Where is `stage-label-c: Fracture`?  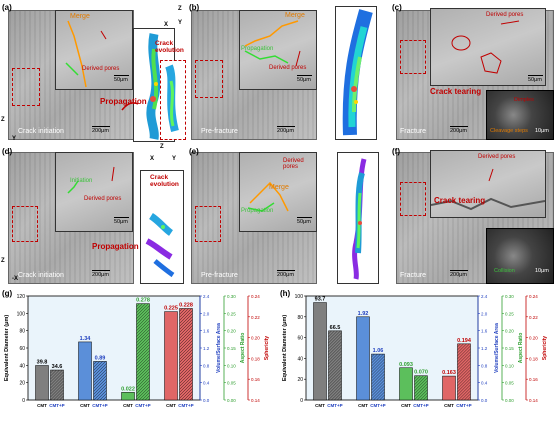
stage-label-c: Fracture is located at coordinates (413, 131).